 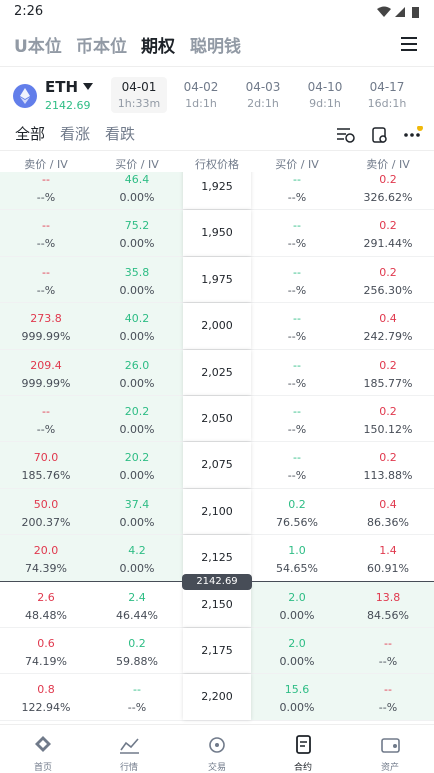 What do you see at coordinates (263, 95) in the screenshot?
I see `expiry: 04-03 2d:1h` at bounding box center [263, 95].